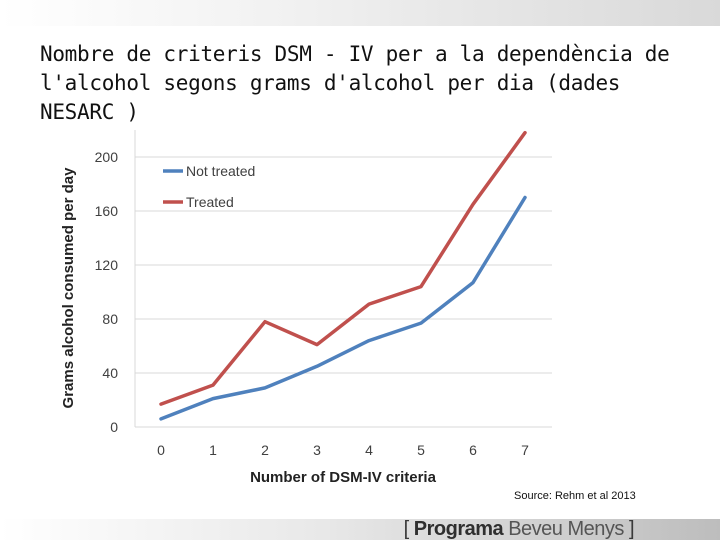  I want to click on x-tick-label: 5, so click(421, 450).